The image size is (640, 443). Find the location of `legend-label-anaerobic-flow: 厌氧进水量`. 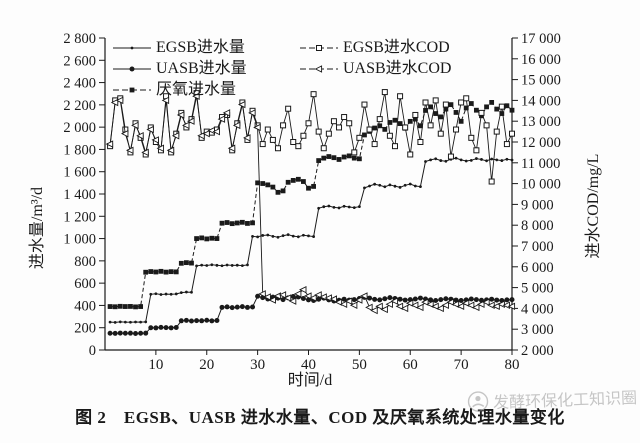

legend-label-anaerobic-flow: 厌氧进水量 is located at coordinates (196, 89).